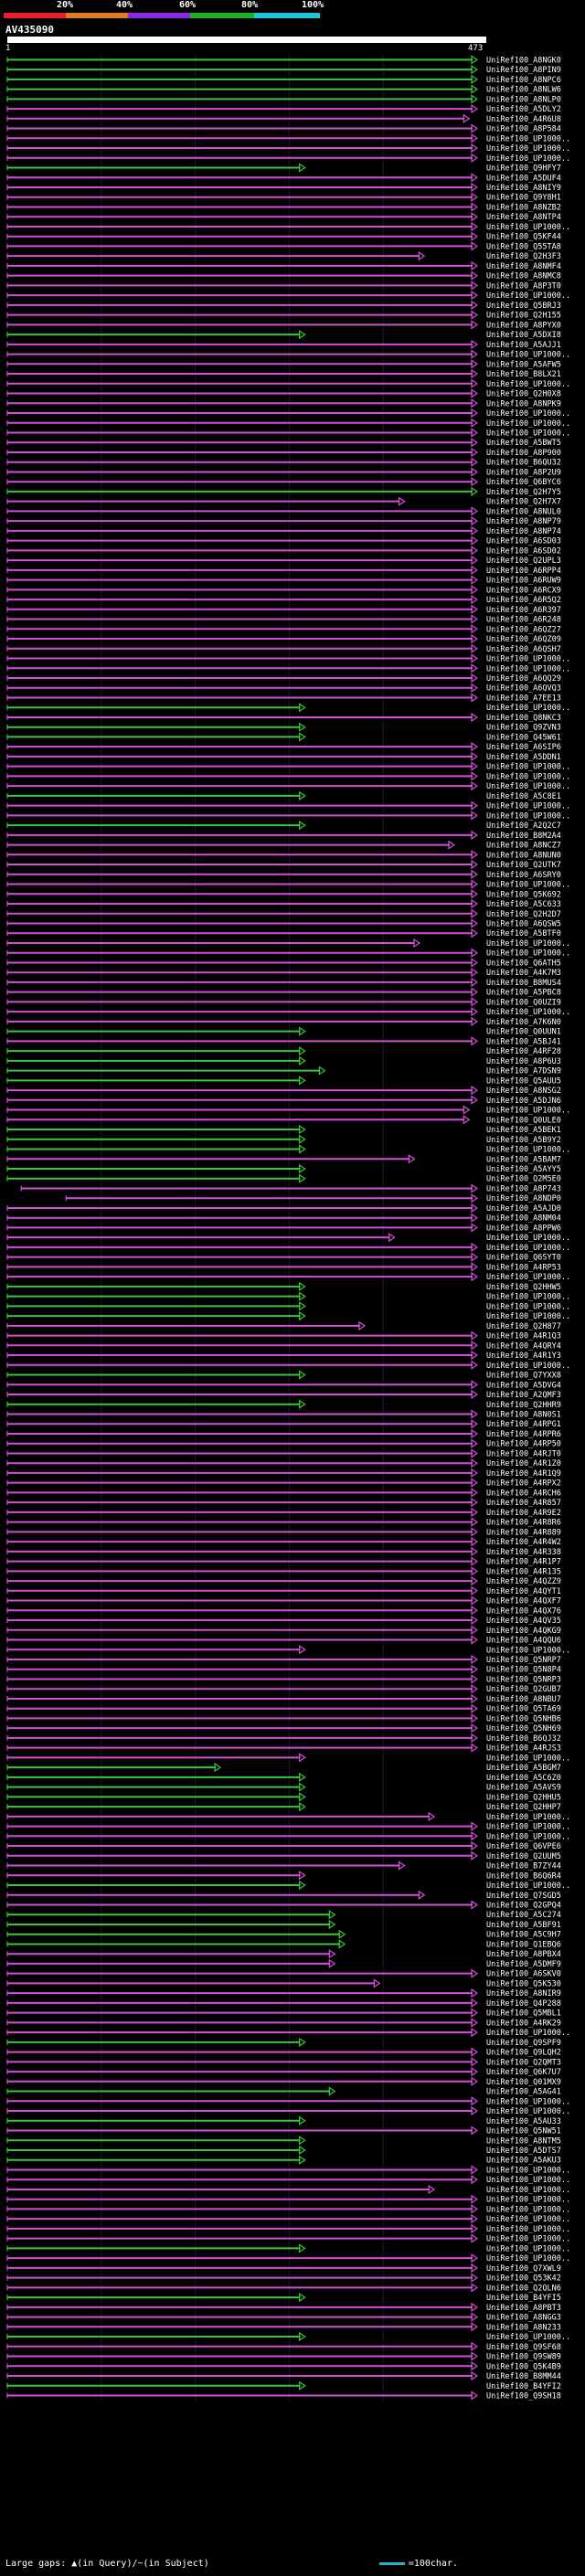 Image resolution: width=585 pixels, height=2576 pixels. I want to click on hit-label: UniRef100_A8NTM5, so click(523, 2141).